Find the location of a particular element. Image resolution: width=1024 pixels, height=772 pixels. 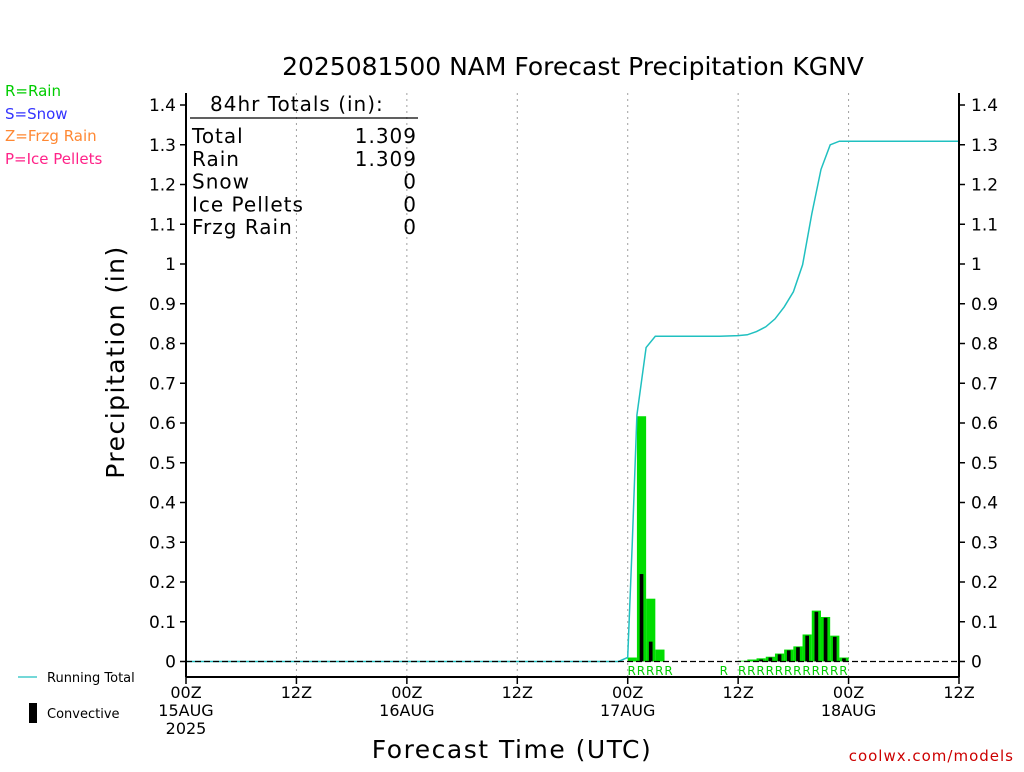

y-tick-label-left: 0.9 is located at coordinates (162, 305).